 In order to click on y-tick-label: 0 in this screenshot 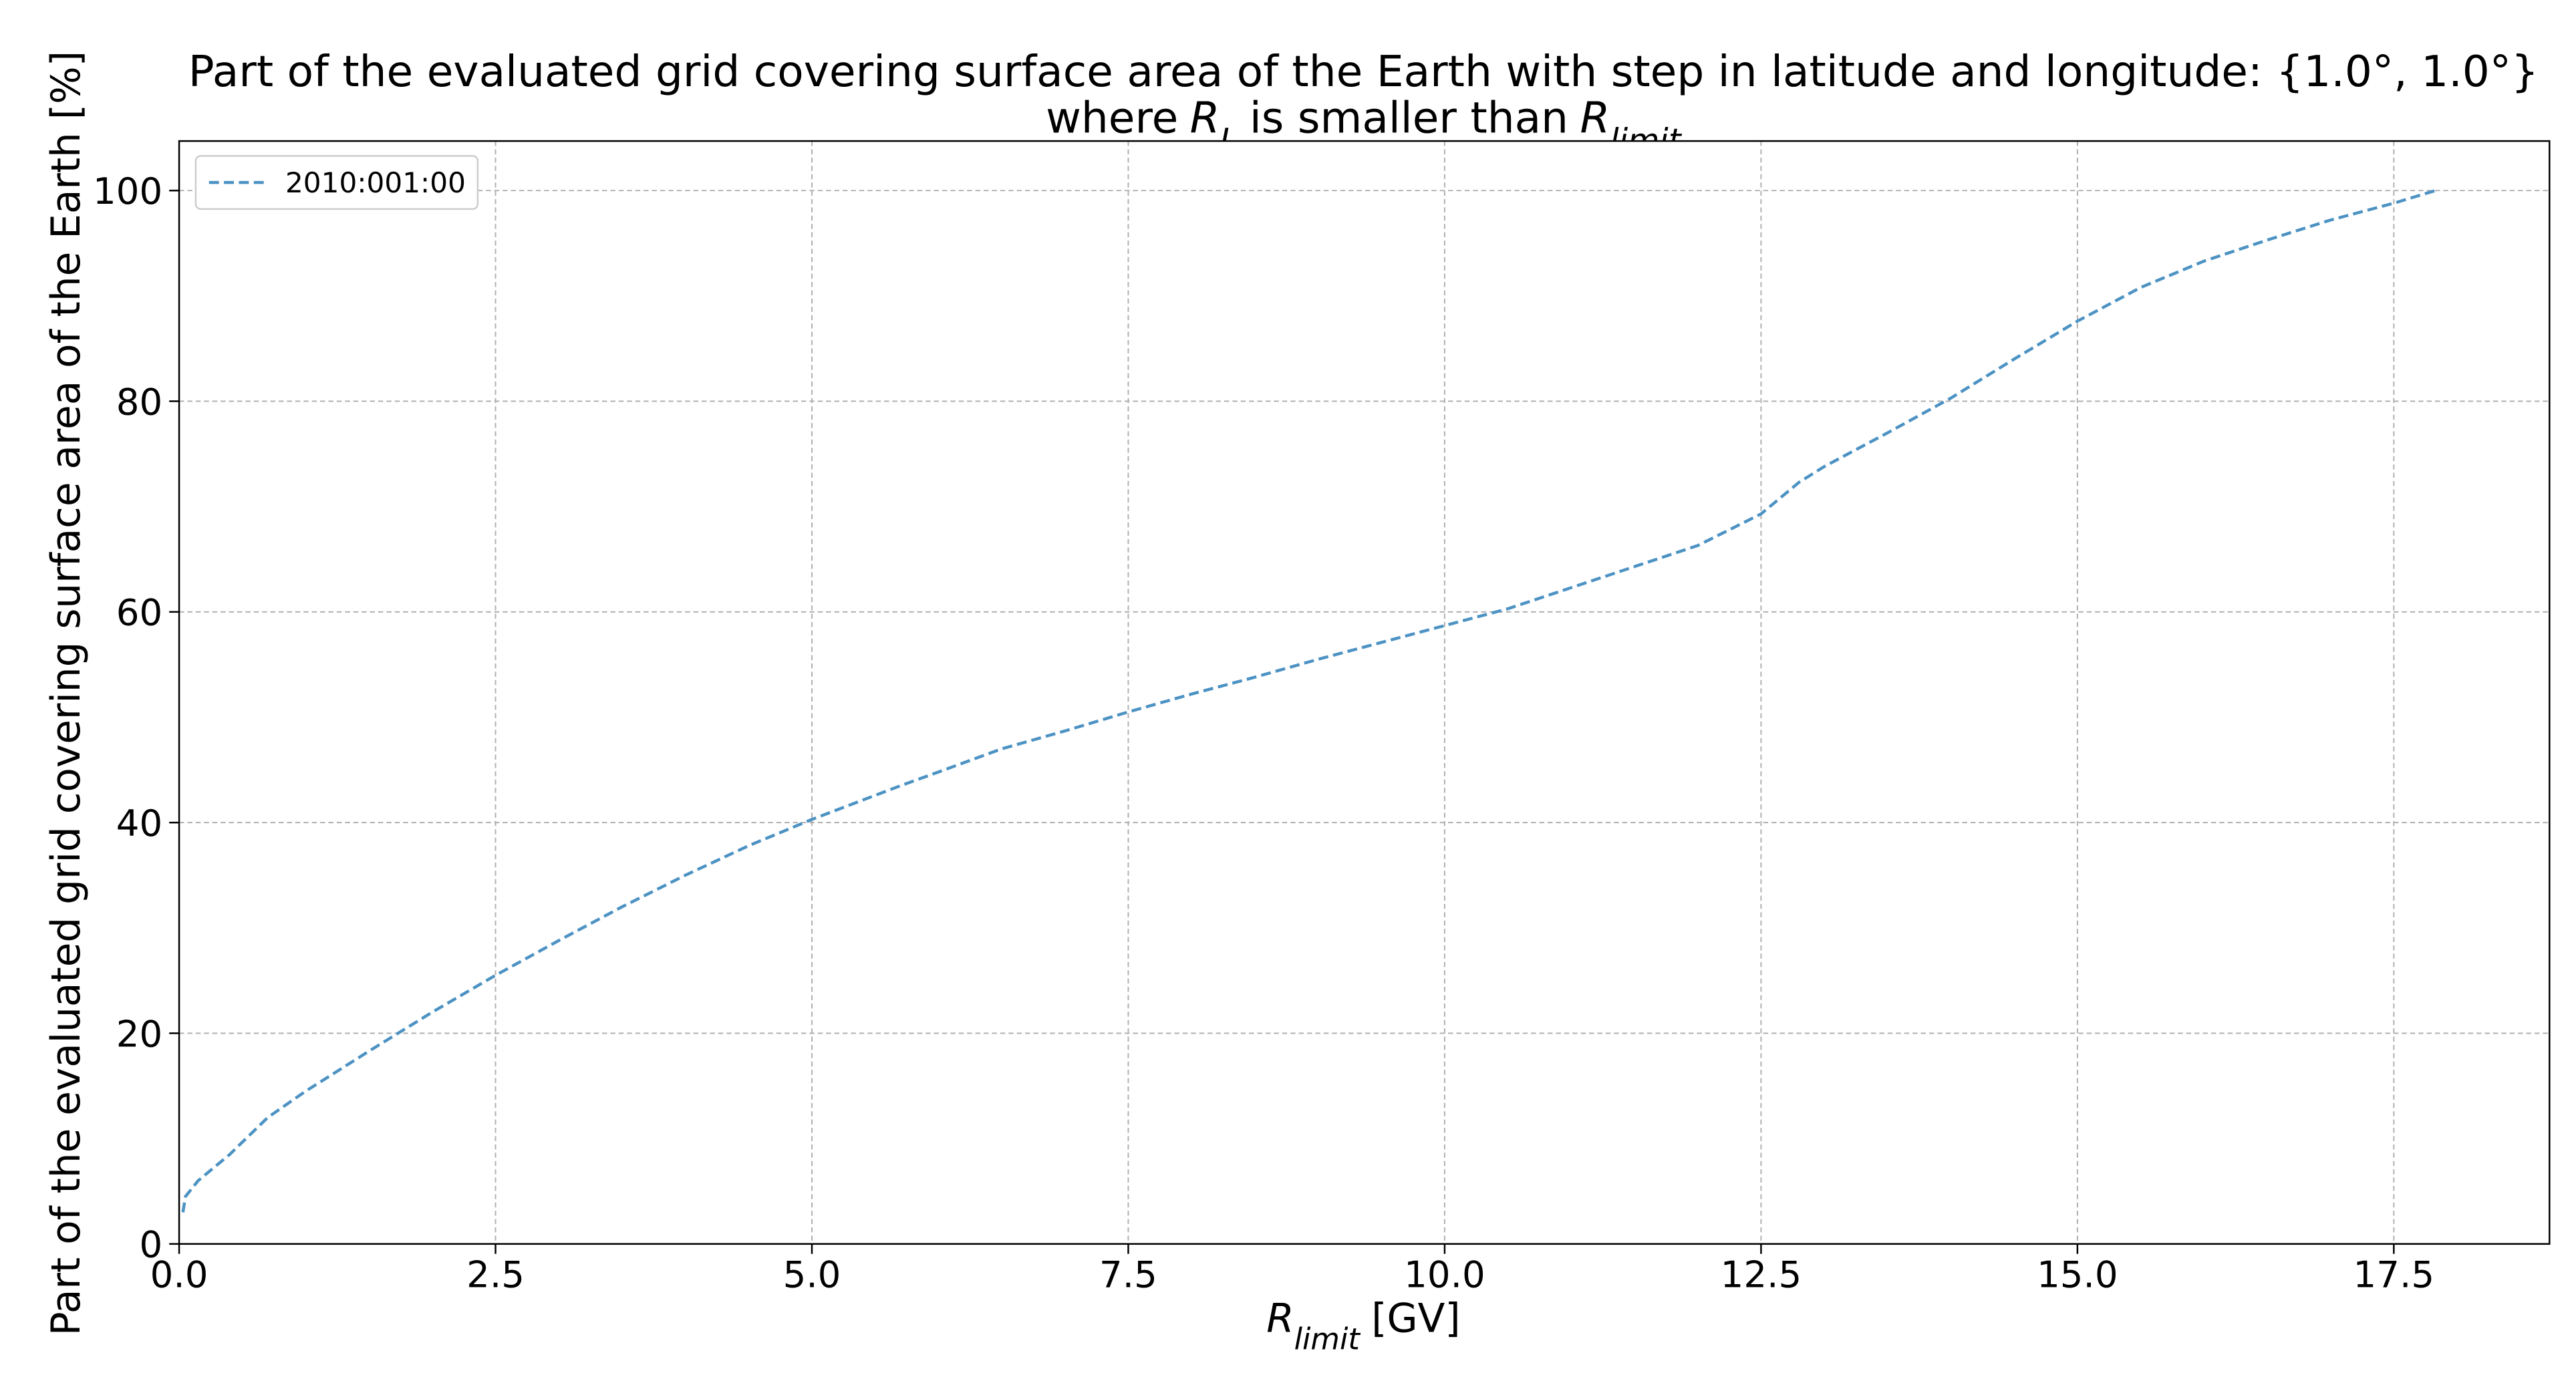, I will do `click(151, 1244)`.